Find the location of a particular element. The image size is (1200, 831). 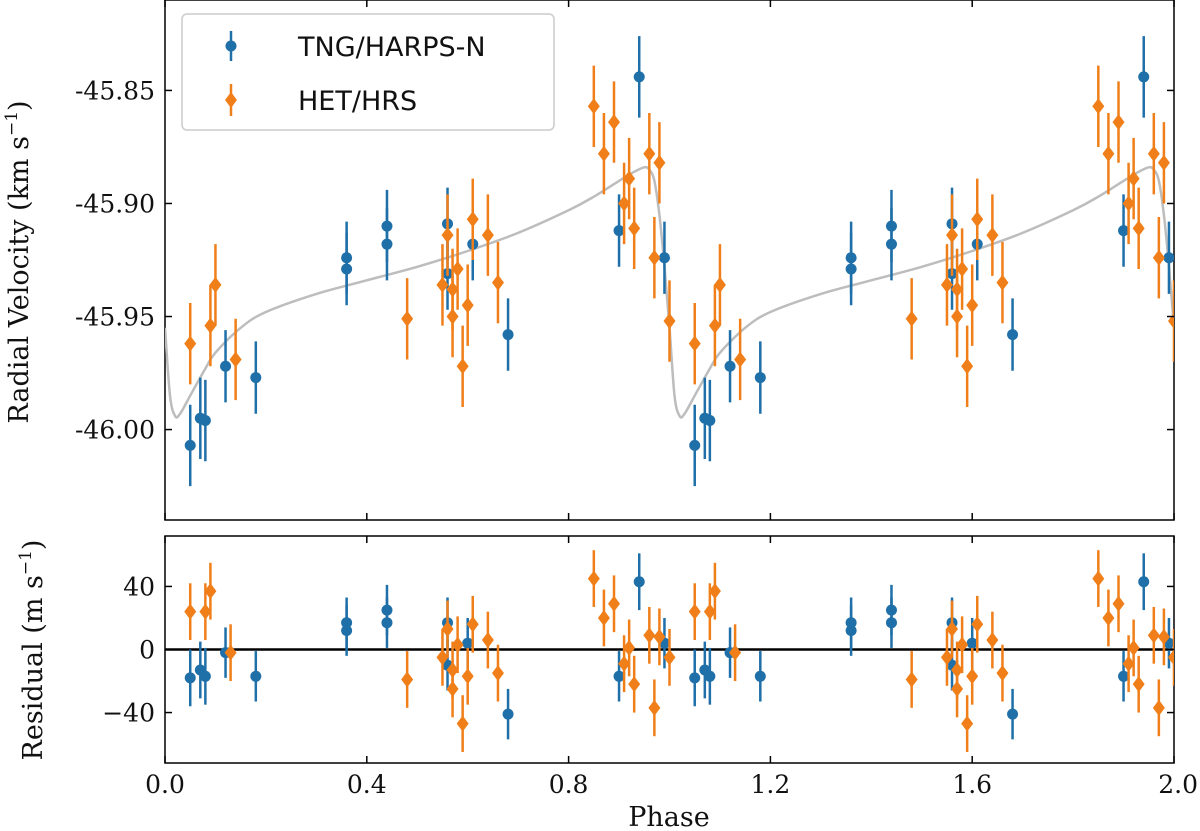

legend-box is located at coordinates (368, 72).